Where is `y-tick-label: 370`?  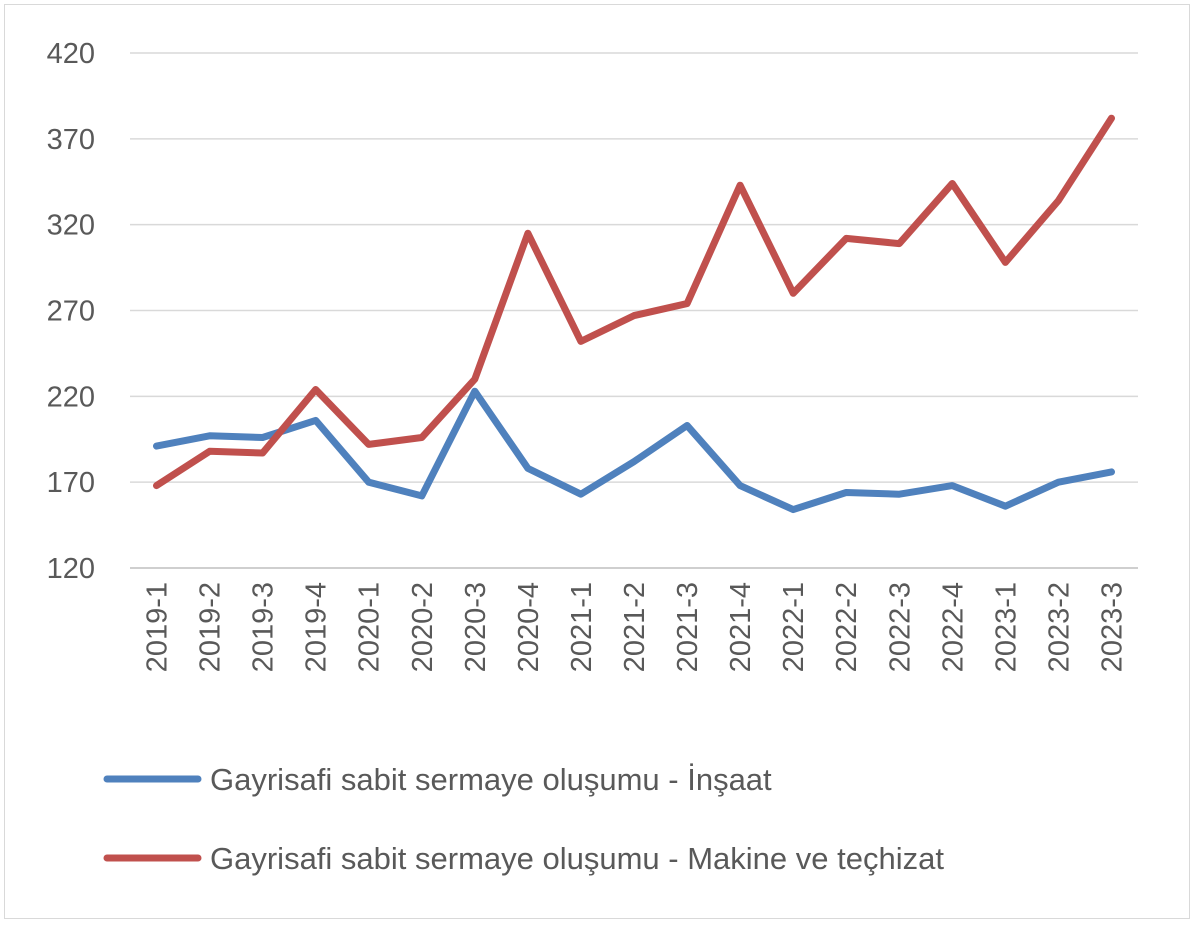
y-tick-label: 370 is located at coordinates (71, 140).